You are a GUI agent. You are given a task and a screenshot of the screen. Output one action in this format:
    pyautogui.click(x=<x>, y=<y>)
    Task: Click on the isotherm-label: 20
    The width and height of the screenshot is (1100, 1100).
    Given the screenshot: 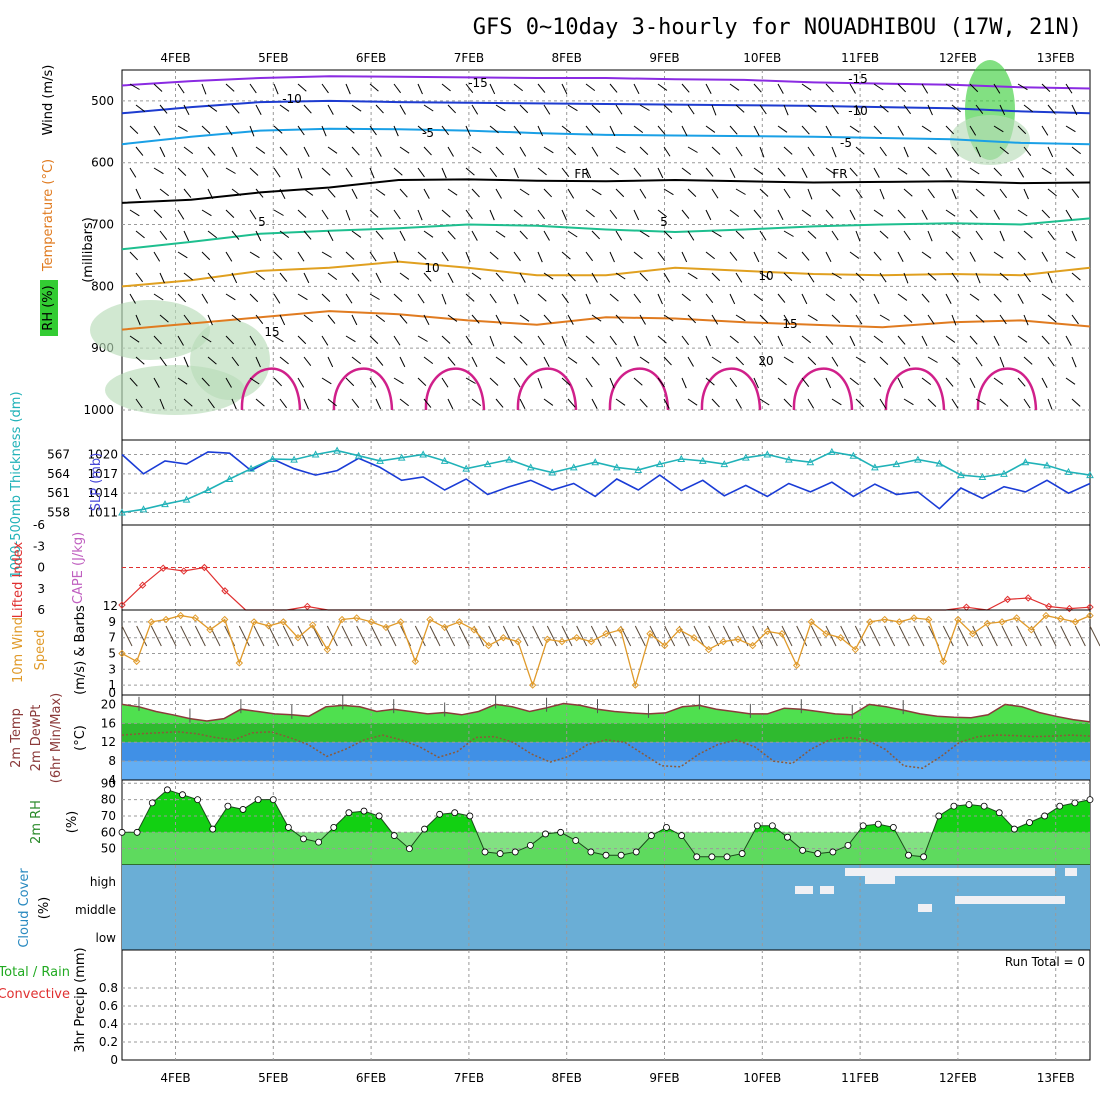 What is the action you would take?
    pyautogui.click(x=765, y=361)
    